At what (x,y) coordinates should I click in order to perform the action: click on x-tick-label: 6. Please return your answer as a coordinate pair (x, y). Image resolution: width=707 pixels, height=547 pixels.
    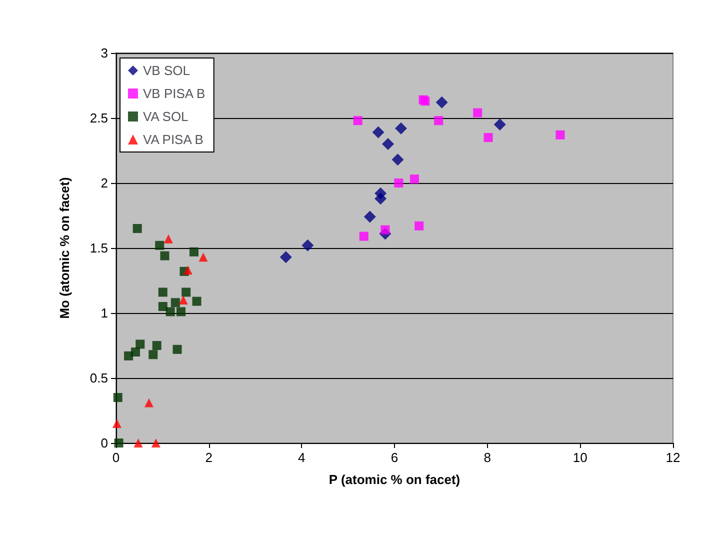
    Looking at the image, I should click on (394, 457).